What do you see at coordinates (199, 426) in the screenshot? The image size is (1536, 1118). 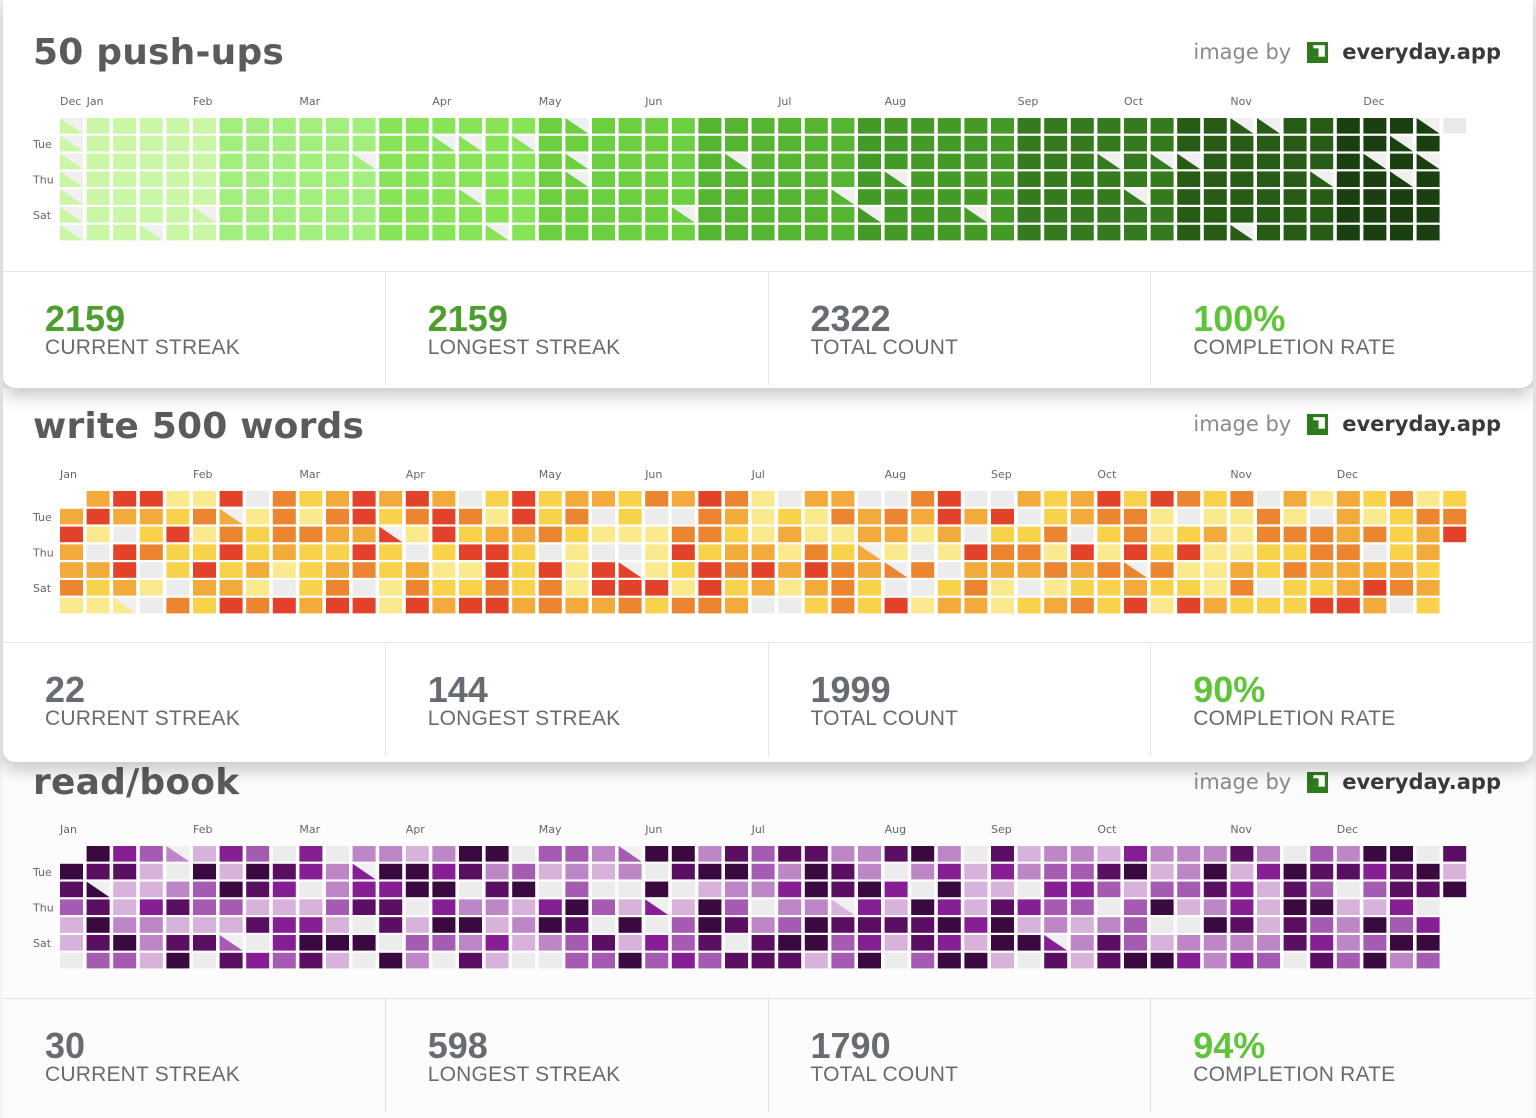 I see `habit-title: write 500 words` at bounding box center [199, 426].